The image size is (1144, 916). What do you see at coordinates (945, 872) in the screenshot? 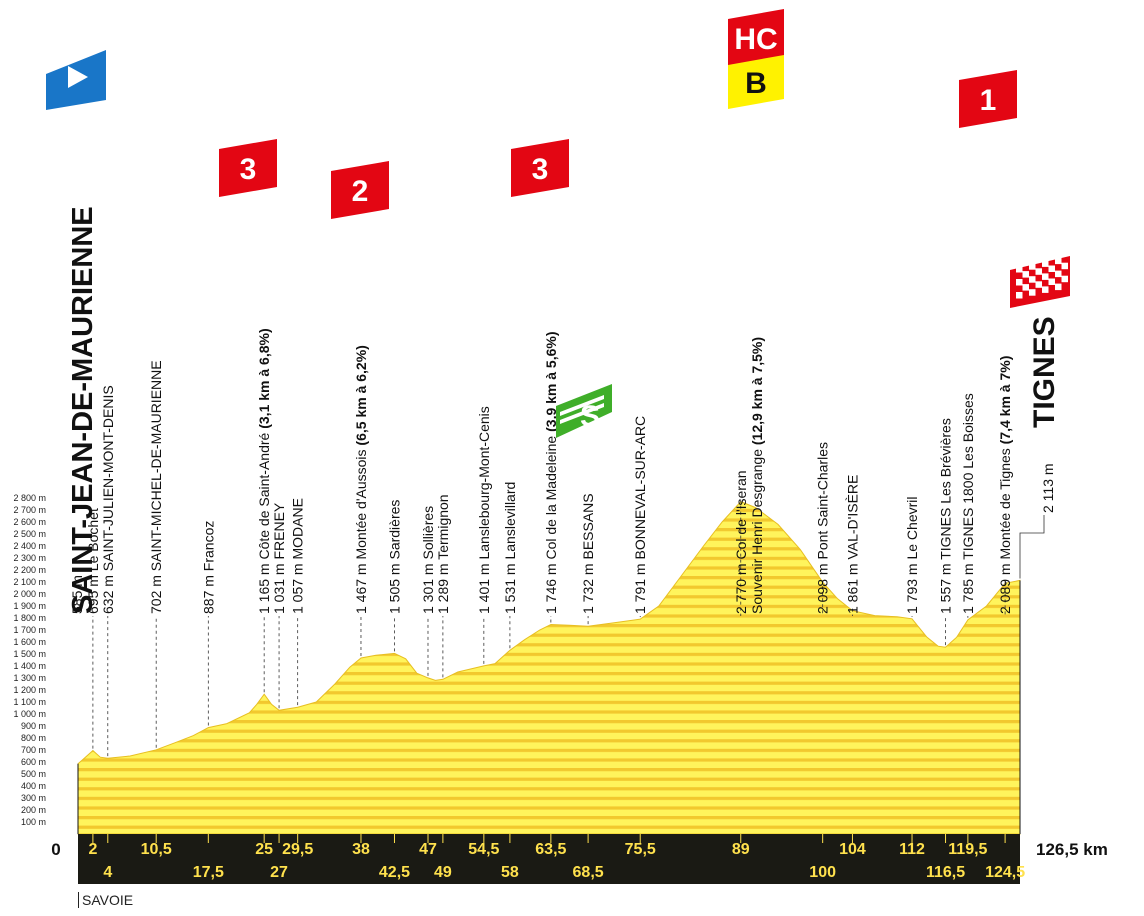
I see `km-label-bottom: 116,5` at bounding box center [945, 872].